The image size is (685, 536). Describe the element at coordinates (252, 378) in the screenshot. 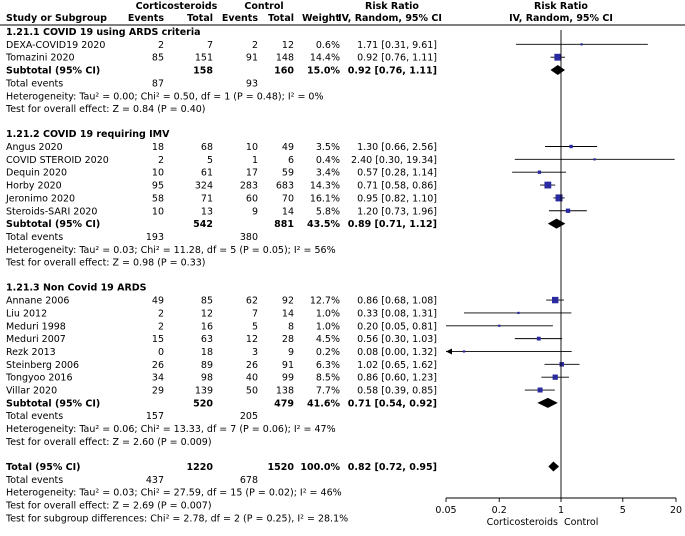

I see `events-2: 40` at that location.